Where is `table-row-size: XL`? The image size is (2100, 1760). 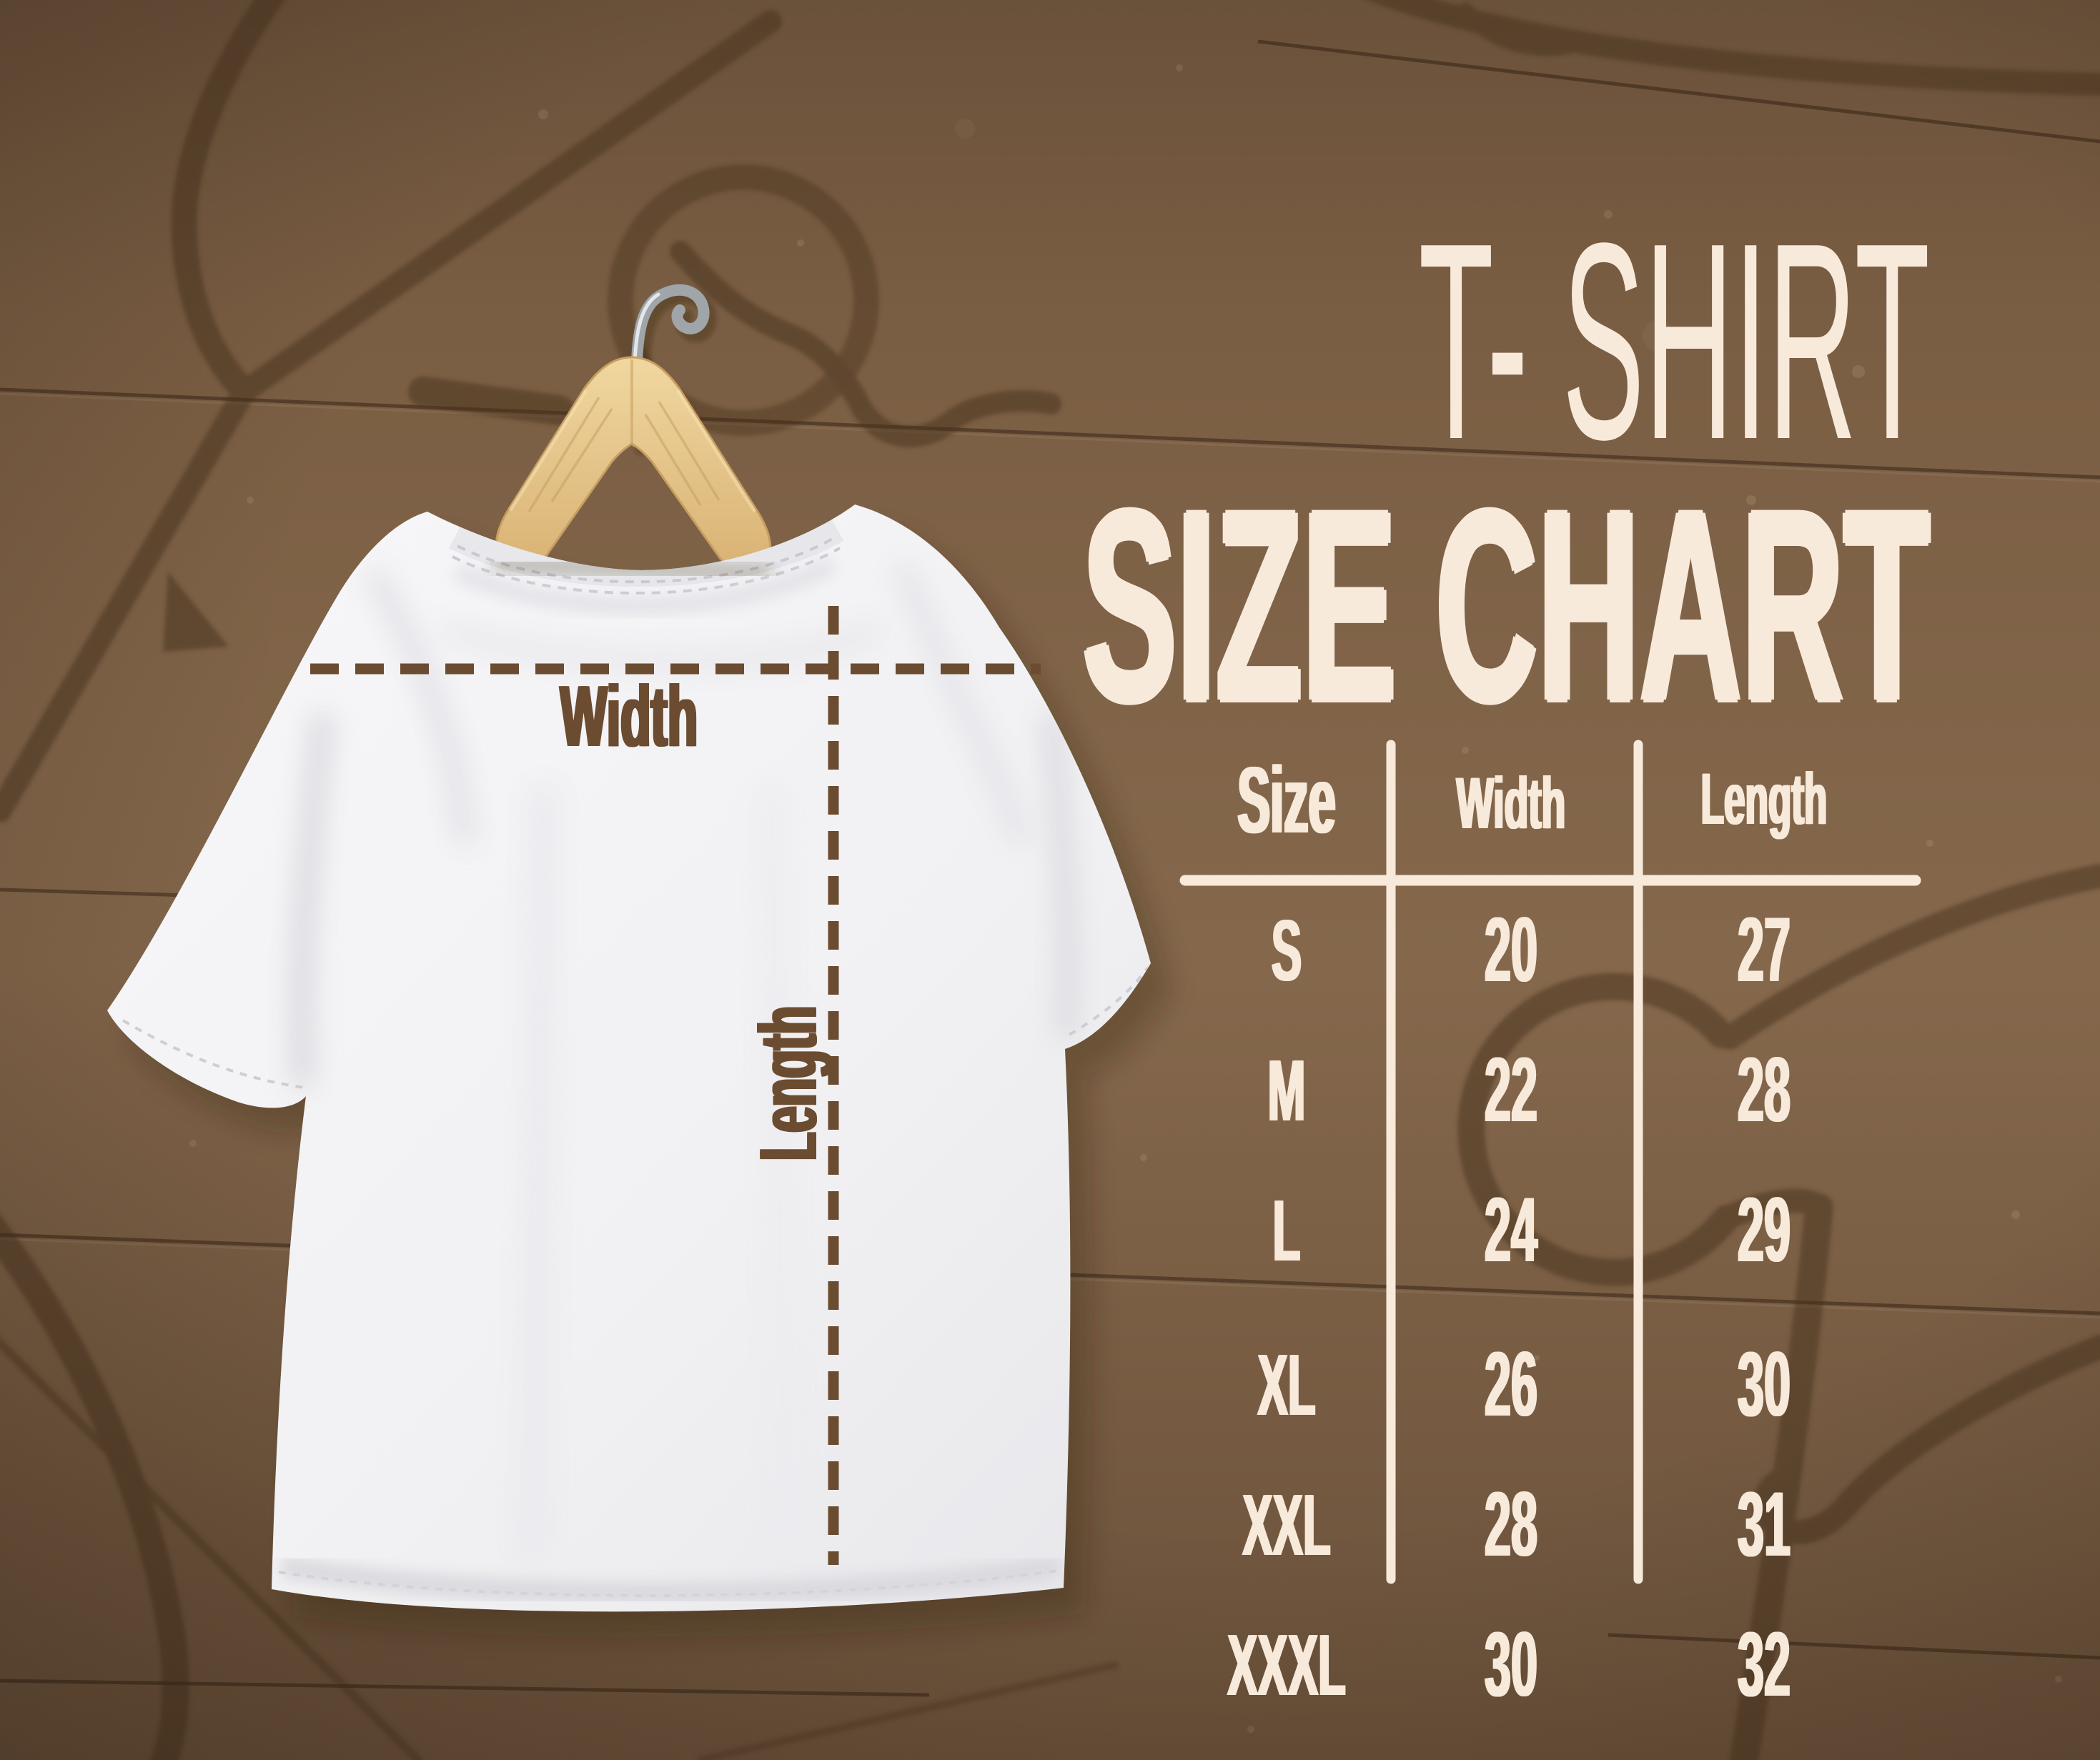
table-row-size: XL is located at coordinates (1286, 1384).